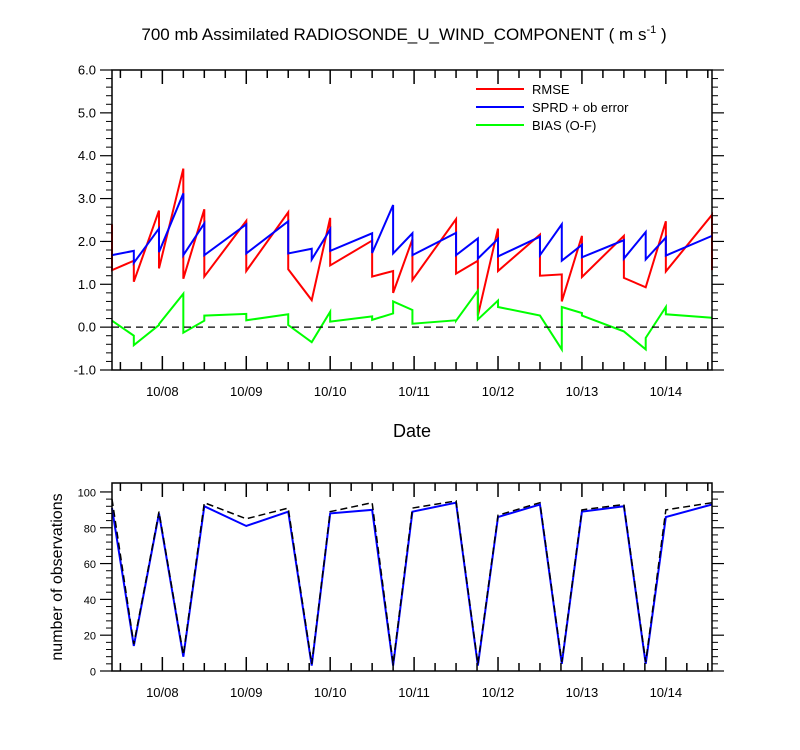  I want to click on y-tick-label: -1.0, so click(85, 370).